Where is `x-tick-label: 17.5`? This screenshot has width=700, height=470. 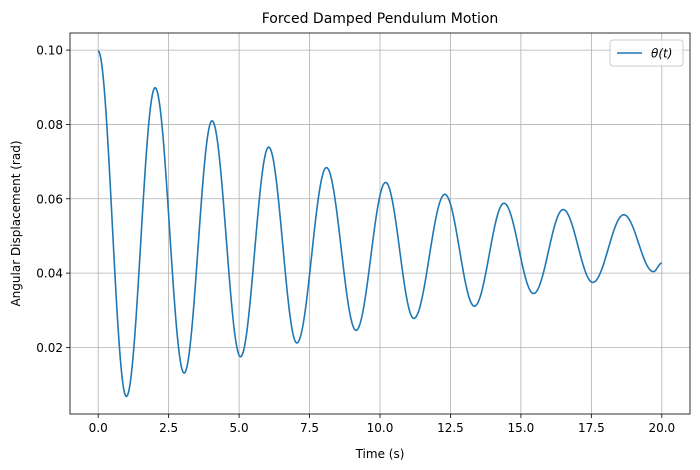
x-tick-label: 17.5 is located at coordinates (591, 428).